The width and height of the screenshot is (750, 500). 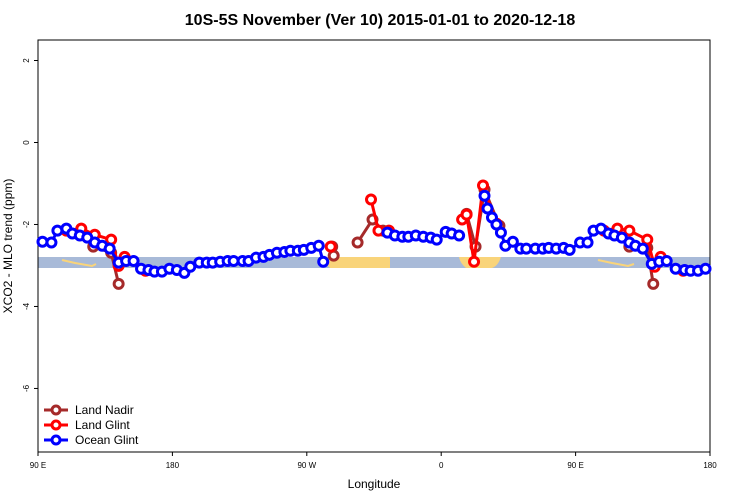 I want to click on y-axis-title: XCO2 - MLO trend (ppm), so click(x=8, y=246).